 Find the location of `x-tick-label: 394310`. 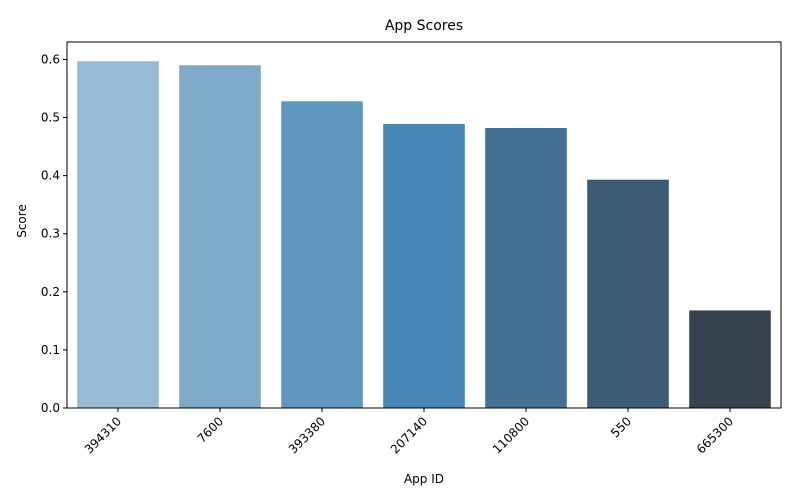

x-tick-label: 394310 is located at coordinates (103, 435).